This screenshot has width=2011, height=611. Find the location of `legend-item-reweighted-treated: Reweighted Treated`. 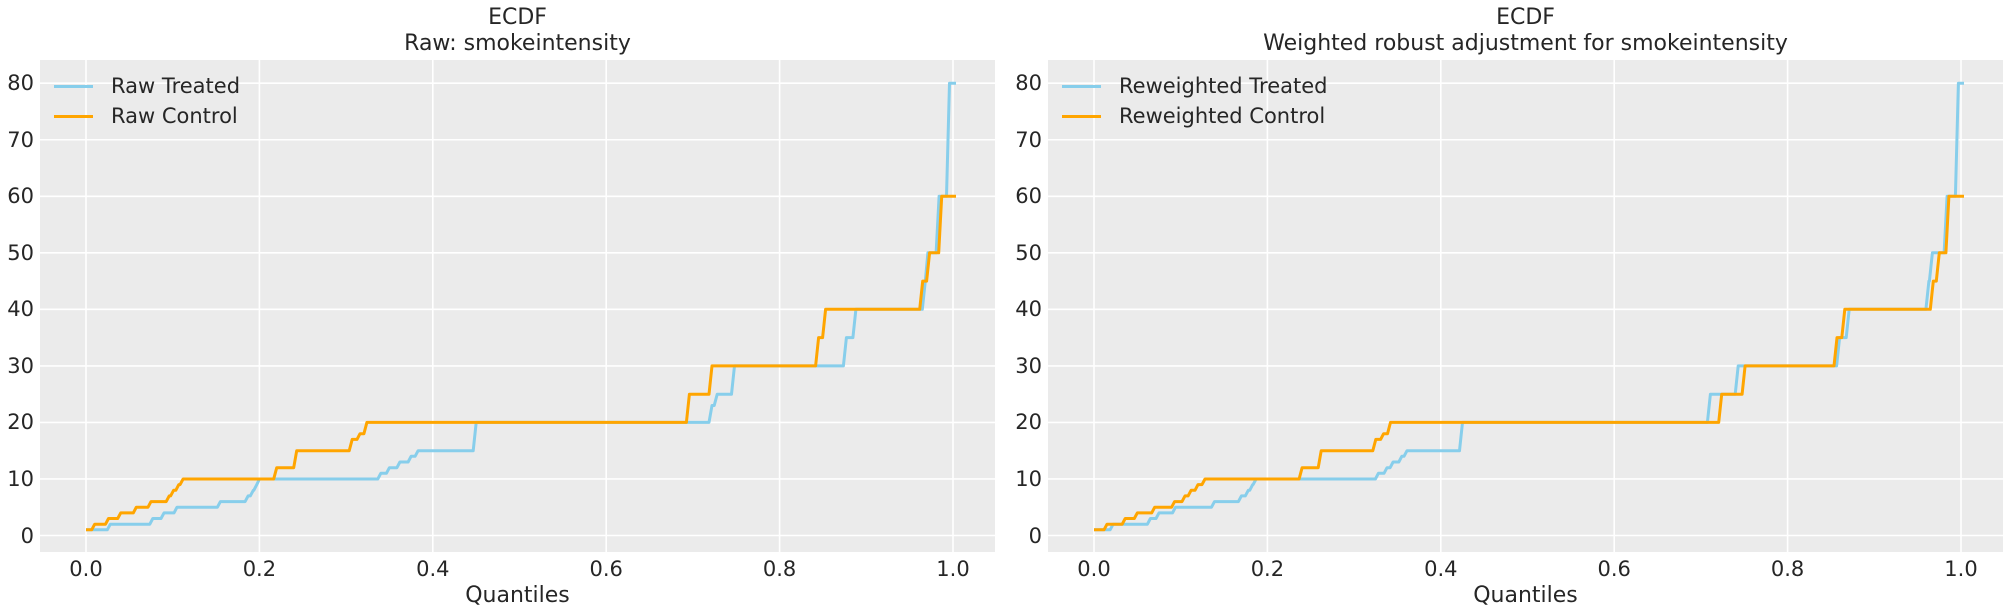

legend-item-reweighted-treated: Reweighted Treated is located at coordinates (1194, 86).